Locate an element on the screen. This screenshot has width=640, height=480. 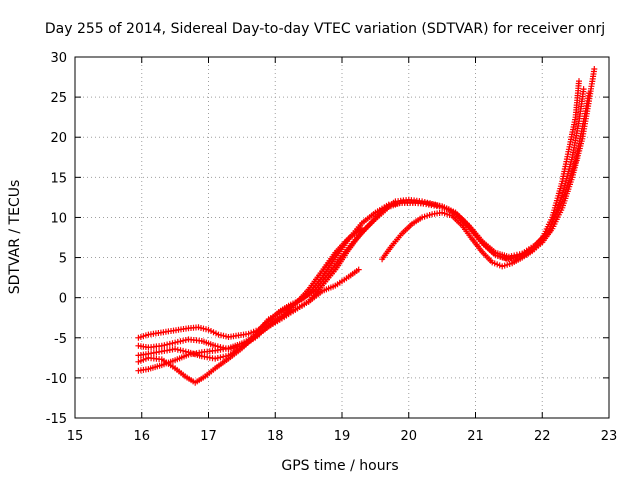
x-tick-label: 18 is located at coordinates (275, 436).